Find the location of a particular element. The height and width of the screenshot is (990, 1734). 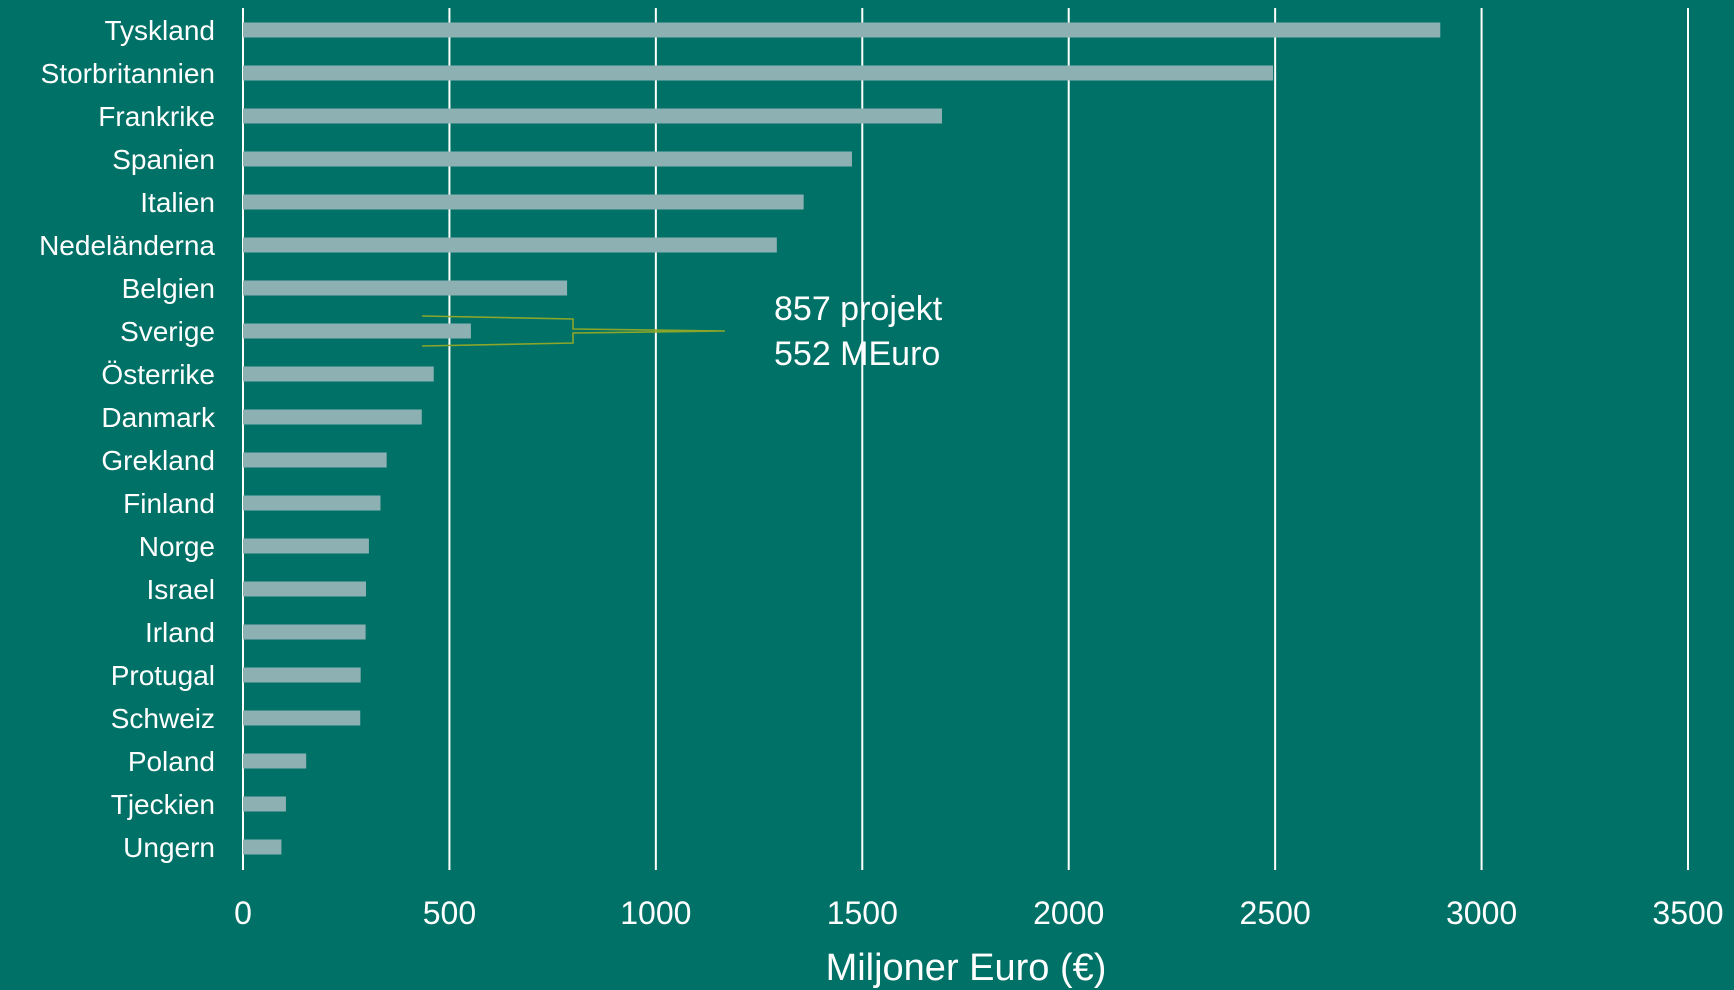

category-label-10: Grekland is located at coordinates (158, 460).